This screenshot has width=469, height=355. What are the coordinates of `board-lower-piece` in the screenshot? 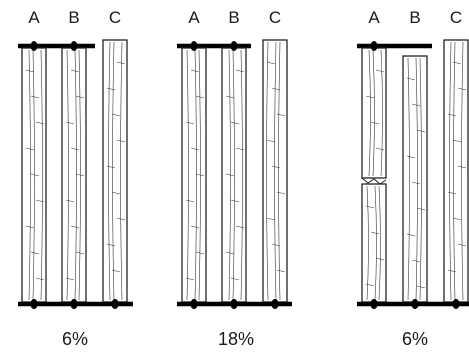 It's located at (374, 243).